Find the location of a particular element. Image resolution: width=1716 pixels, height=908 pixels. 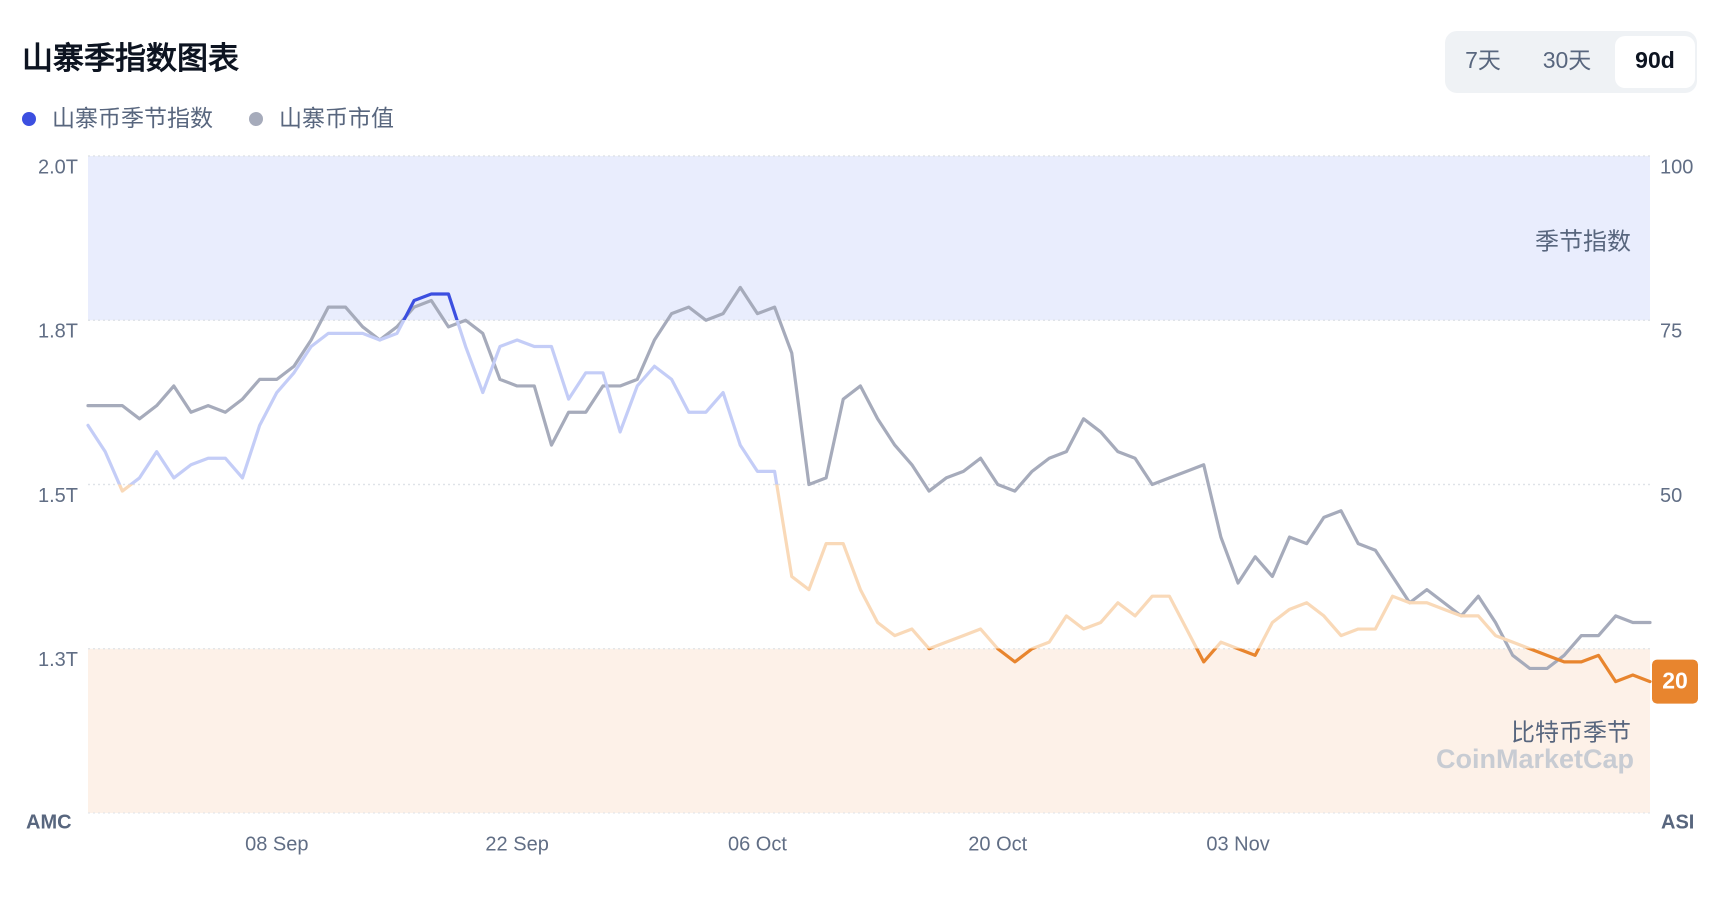

x-tick-label: 06 Oct is located at coordinates (757, 844).